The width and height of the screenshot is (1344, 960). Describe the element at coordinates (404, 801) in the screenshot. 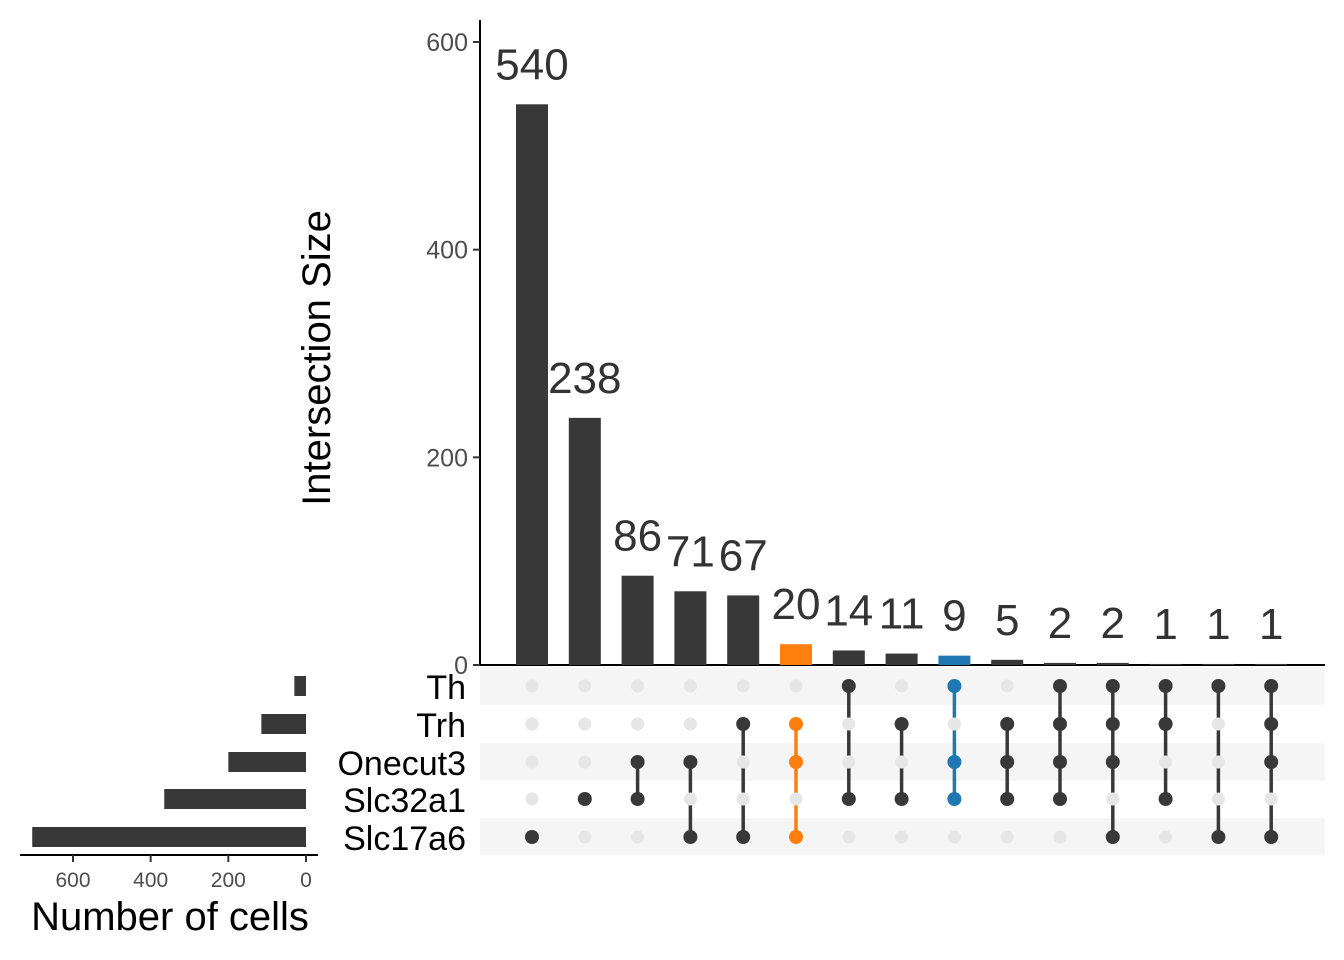

I see `set-name-label: Slc32a1` at that location.